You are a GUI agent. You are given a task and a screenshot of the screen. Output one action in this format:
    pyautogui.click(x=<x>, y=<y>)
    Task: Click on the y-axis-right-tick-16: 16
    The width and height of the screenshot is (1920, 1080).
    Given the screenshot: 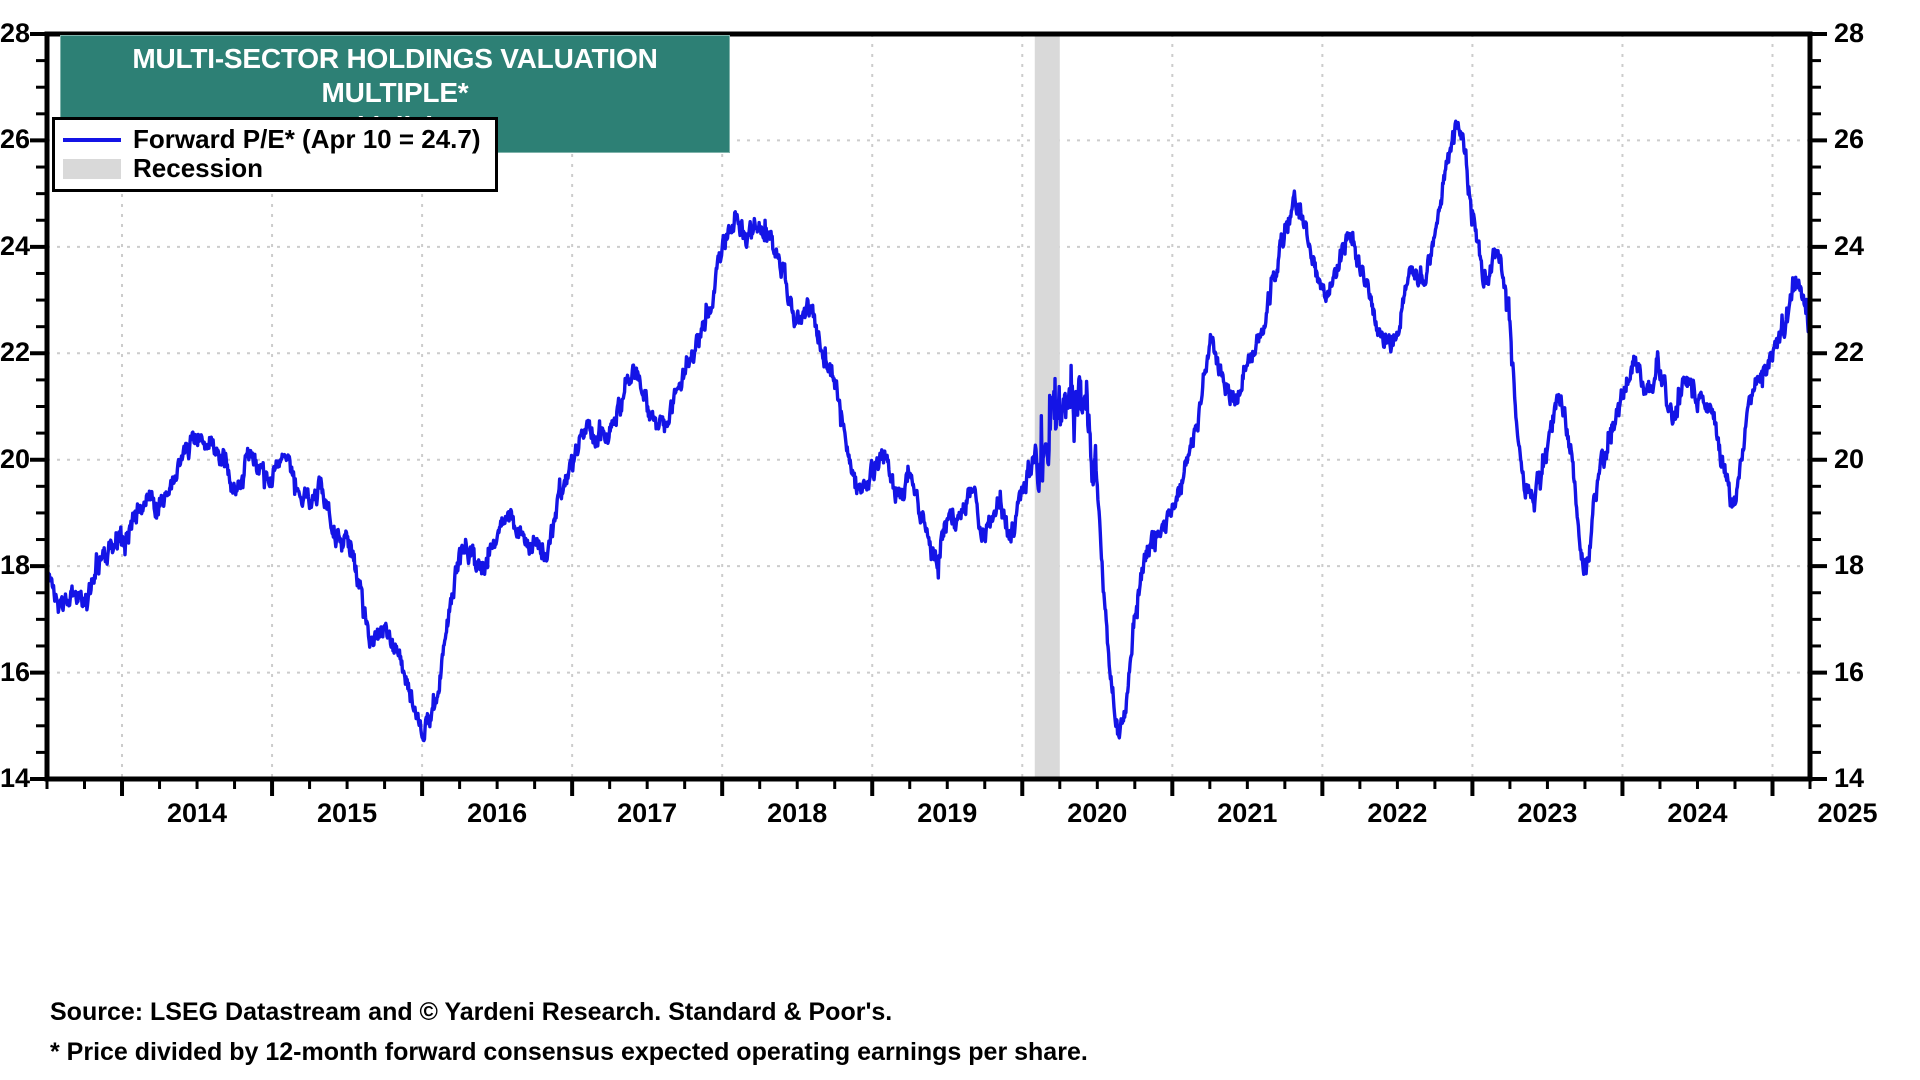 What is the action you would take?
    pyautogui.click(x=1849, y=671)
    